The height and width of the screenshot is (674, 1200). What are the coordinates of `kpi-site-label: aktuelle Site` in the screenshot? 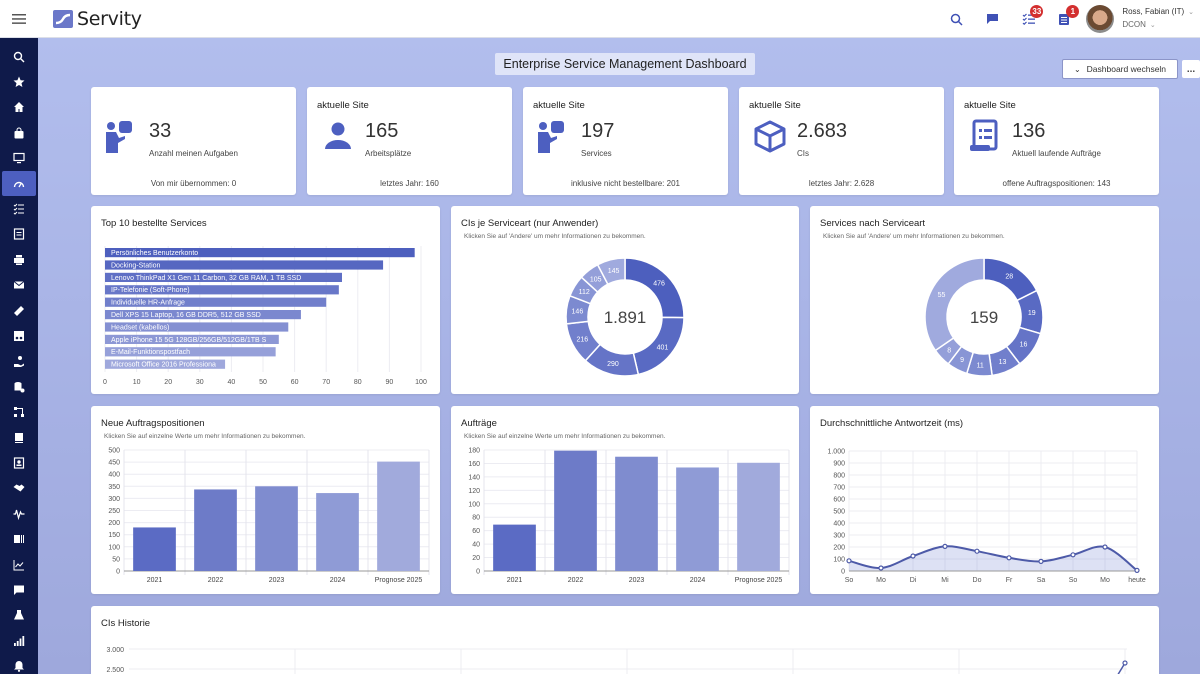 It's located at (775, 105).